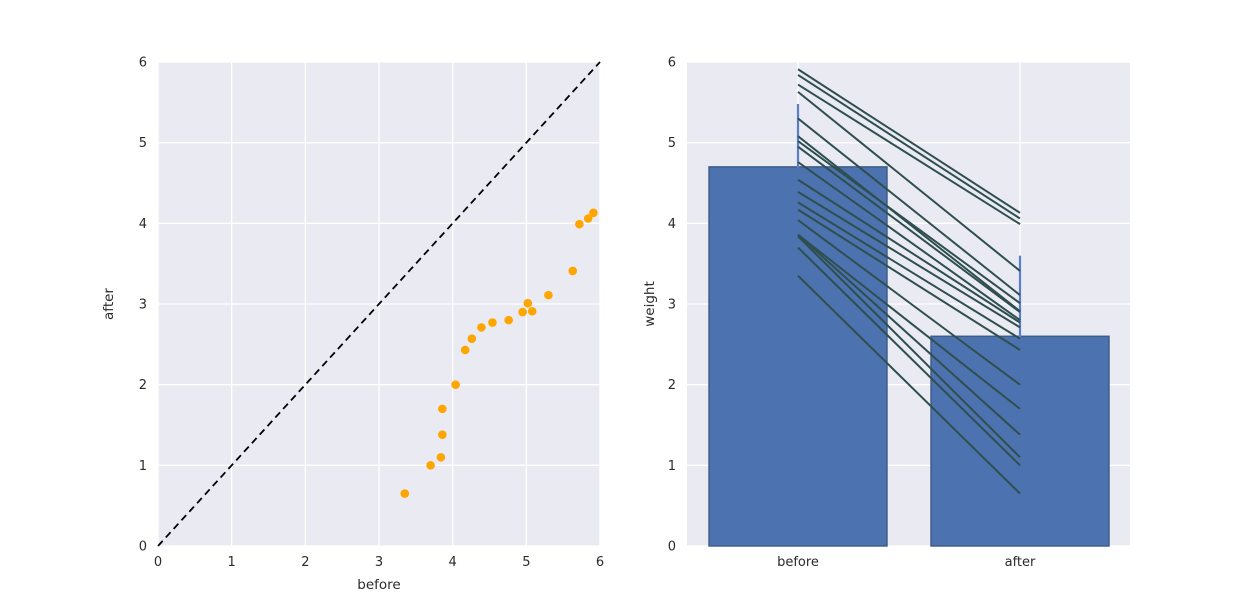 Image resolution: width=1255 pixels, height=612 pixels. Describe the element at coordinates (650, 304) in the screenshot. I see `bar-ylabel: weight` at that location.